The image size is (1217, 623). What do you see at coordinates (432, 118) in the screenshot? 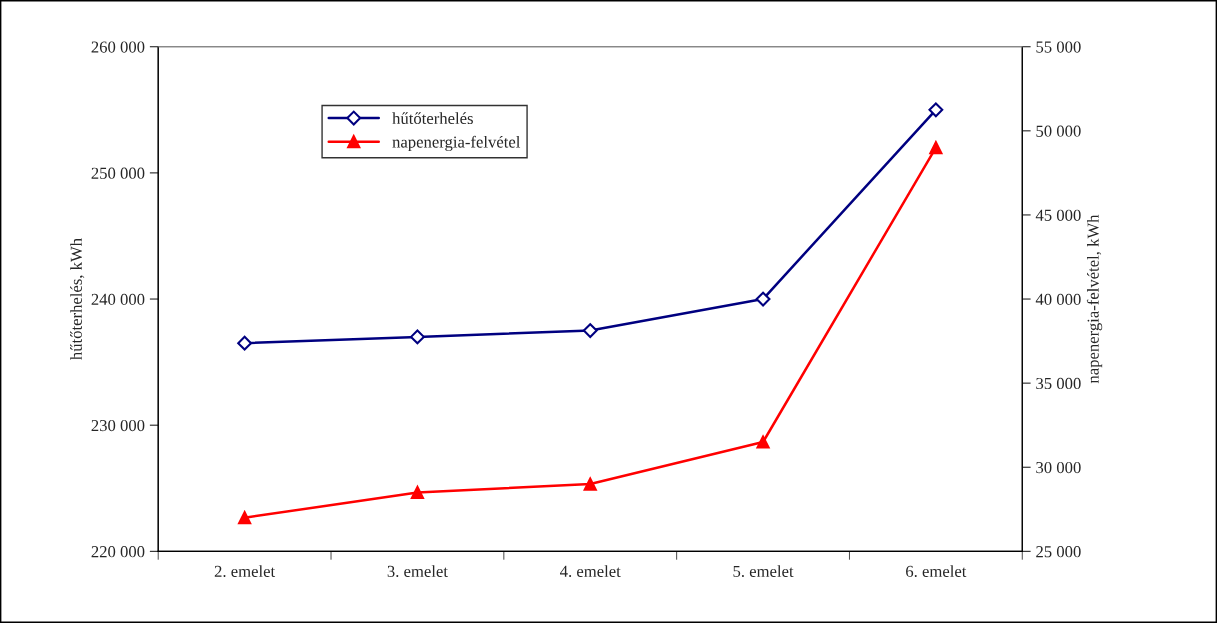
I see `legend-label: hűtőterhelés` at bounding box center [432, 118].